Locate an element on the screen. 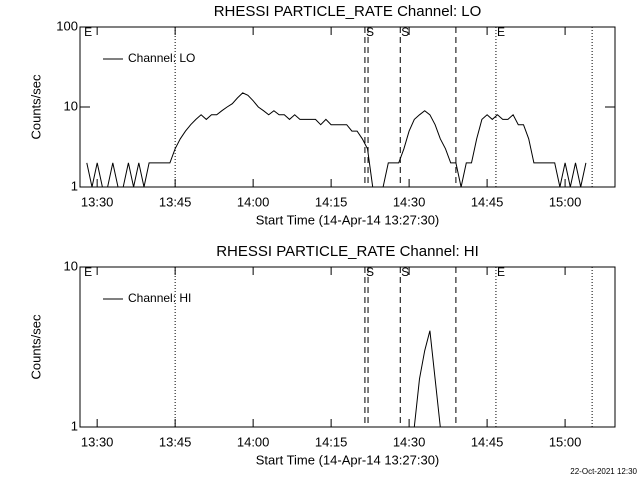 The image size is (640, 480). y-tick-label: 100 is located at coordinates (67, 25).